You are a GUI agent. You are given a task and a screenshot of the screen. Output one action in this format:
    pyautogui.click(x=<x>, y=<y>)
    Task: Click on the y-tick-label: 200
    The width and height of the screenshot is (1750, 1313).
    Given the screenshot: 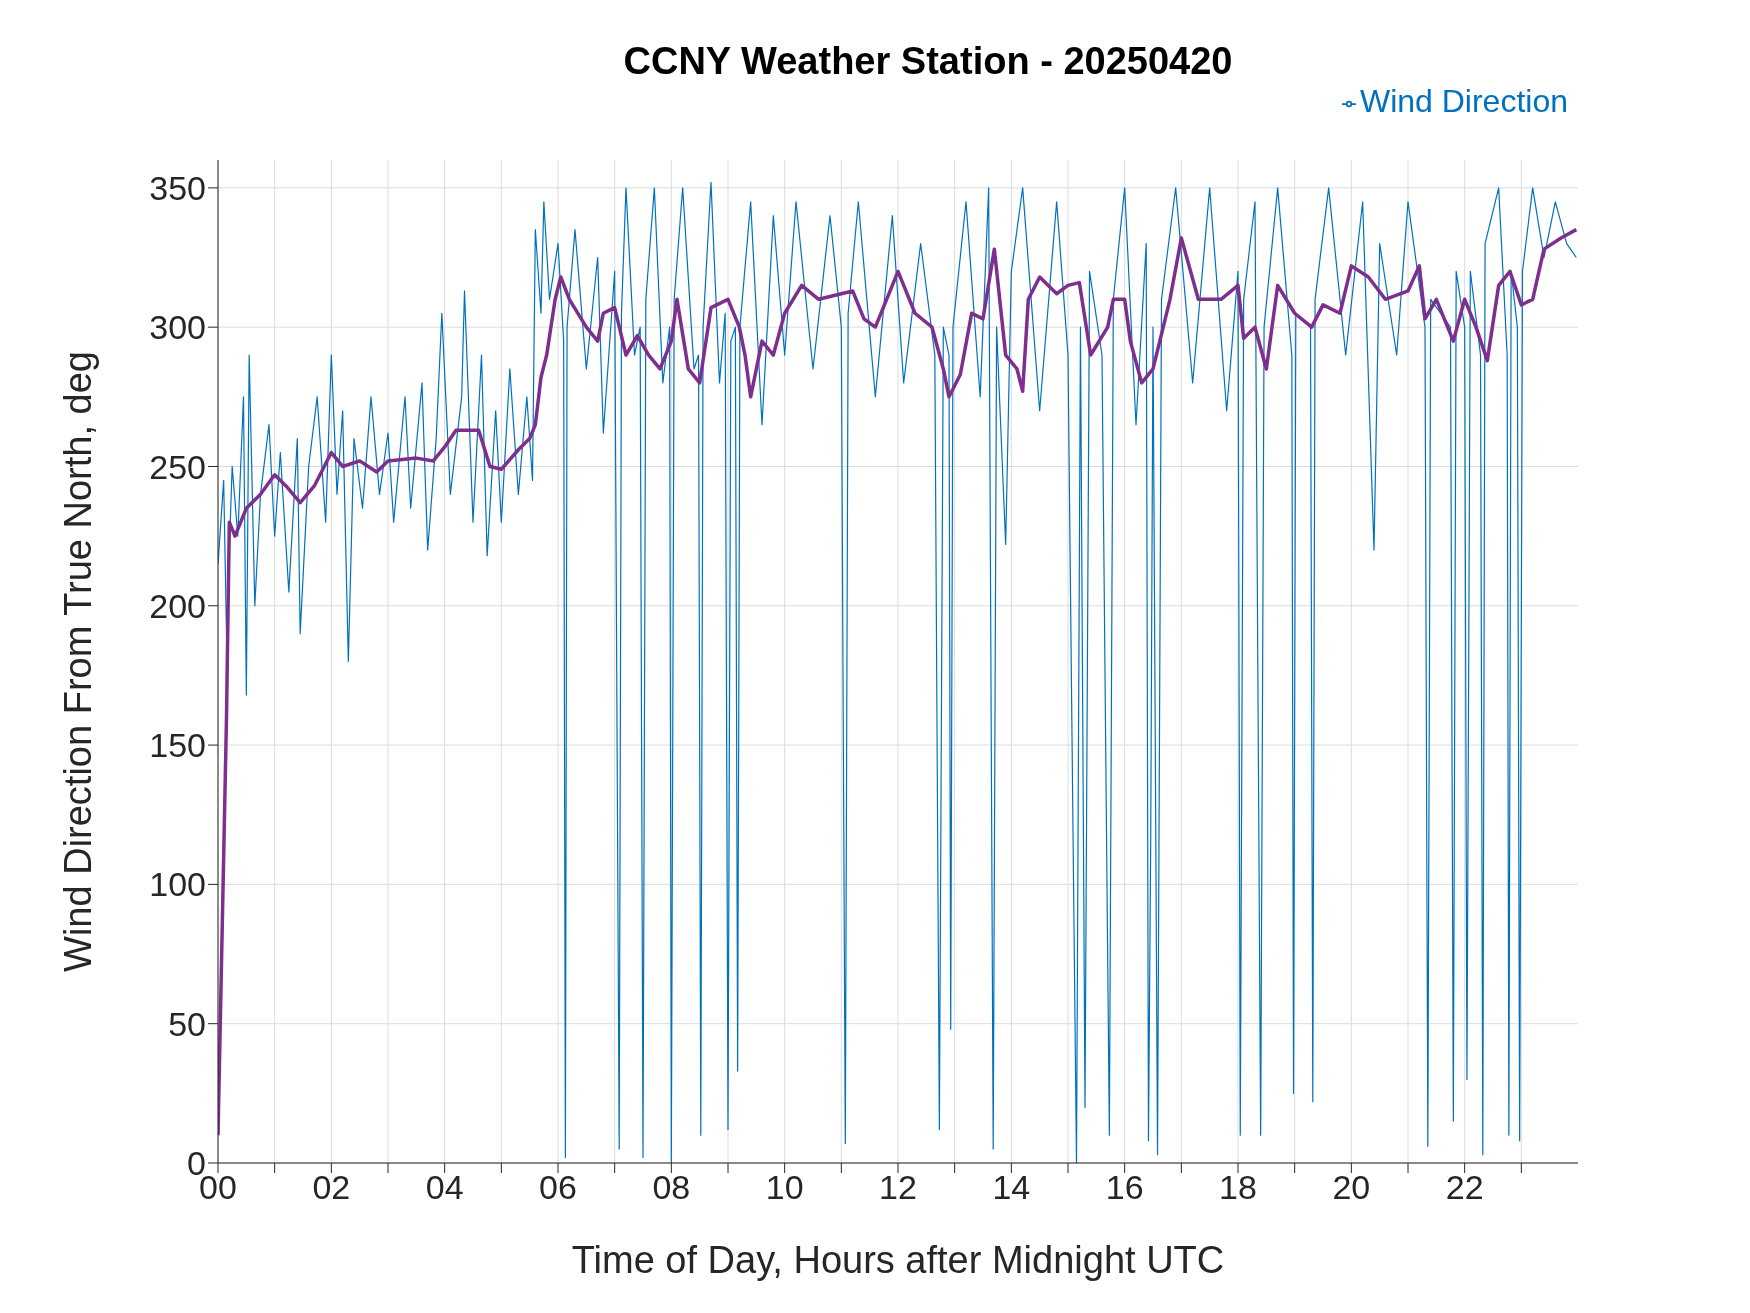 What is the action you would take?
    pyautogui.click(x=177, y=605)
    